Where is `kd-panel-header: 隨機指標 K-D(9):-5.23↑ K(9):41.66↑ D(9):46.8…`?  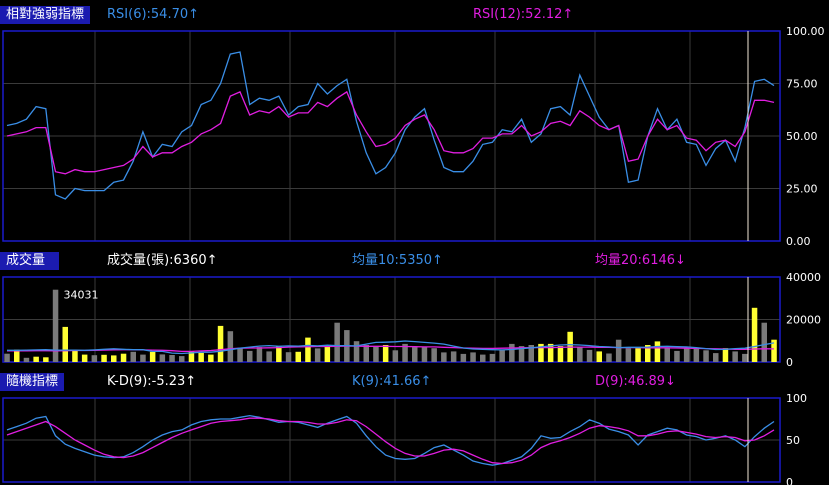 kd-panel-header: 隨機指標 K-D(9):-5.23↑ K(9):41.66↑ D(9):46.8… is located at coordinates (414, 381).